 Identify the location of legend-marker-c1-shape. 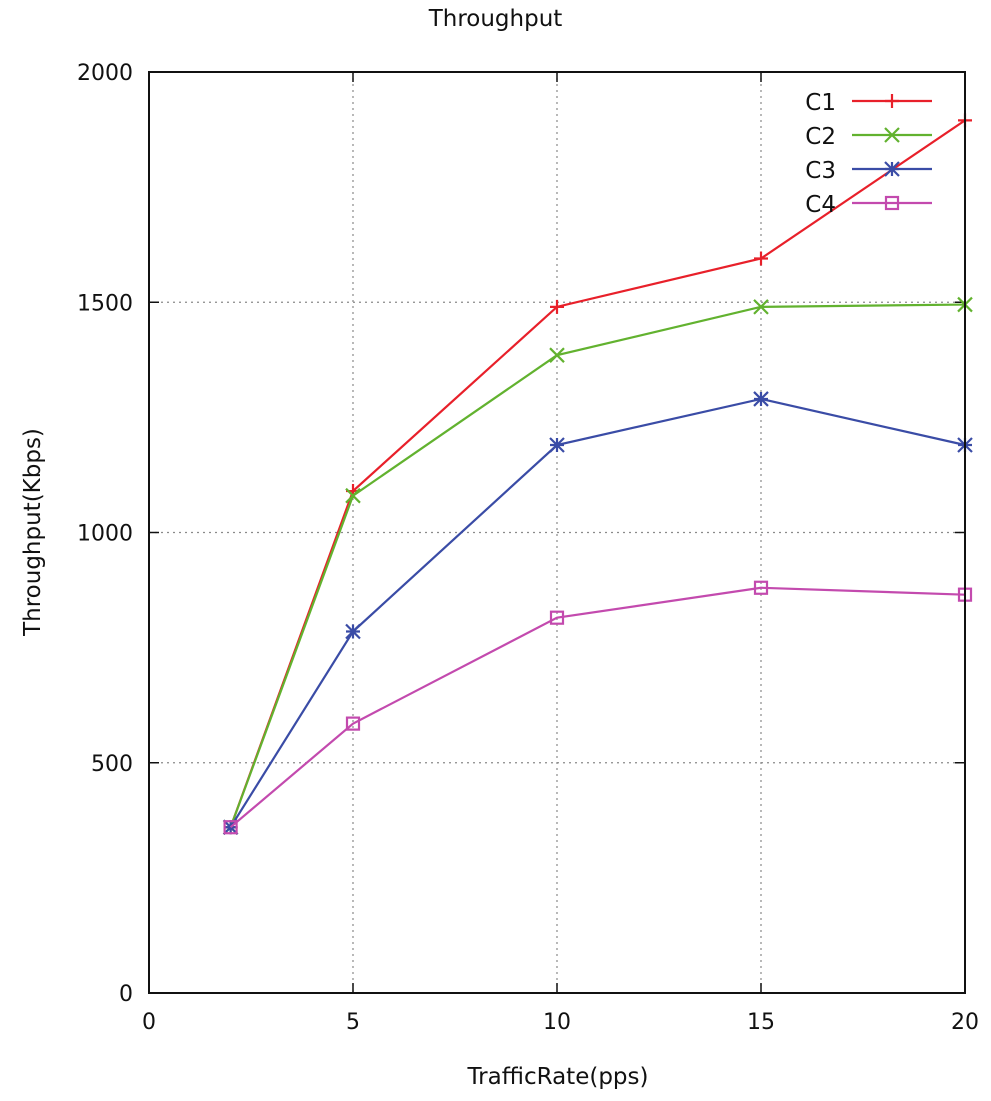
(892, 101).